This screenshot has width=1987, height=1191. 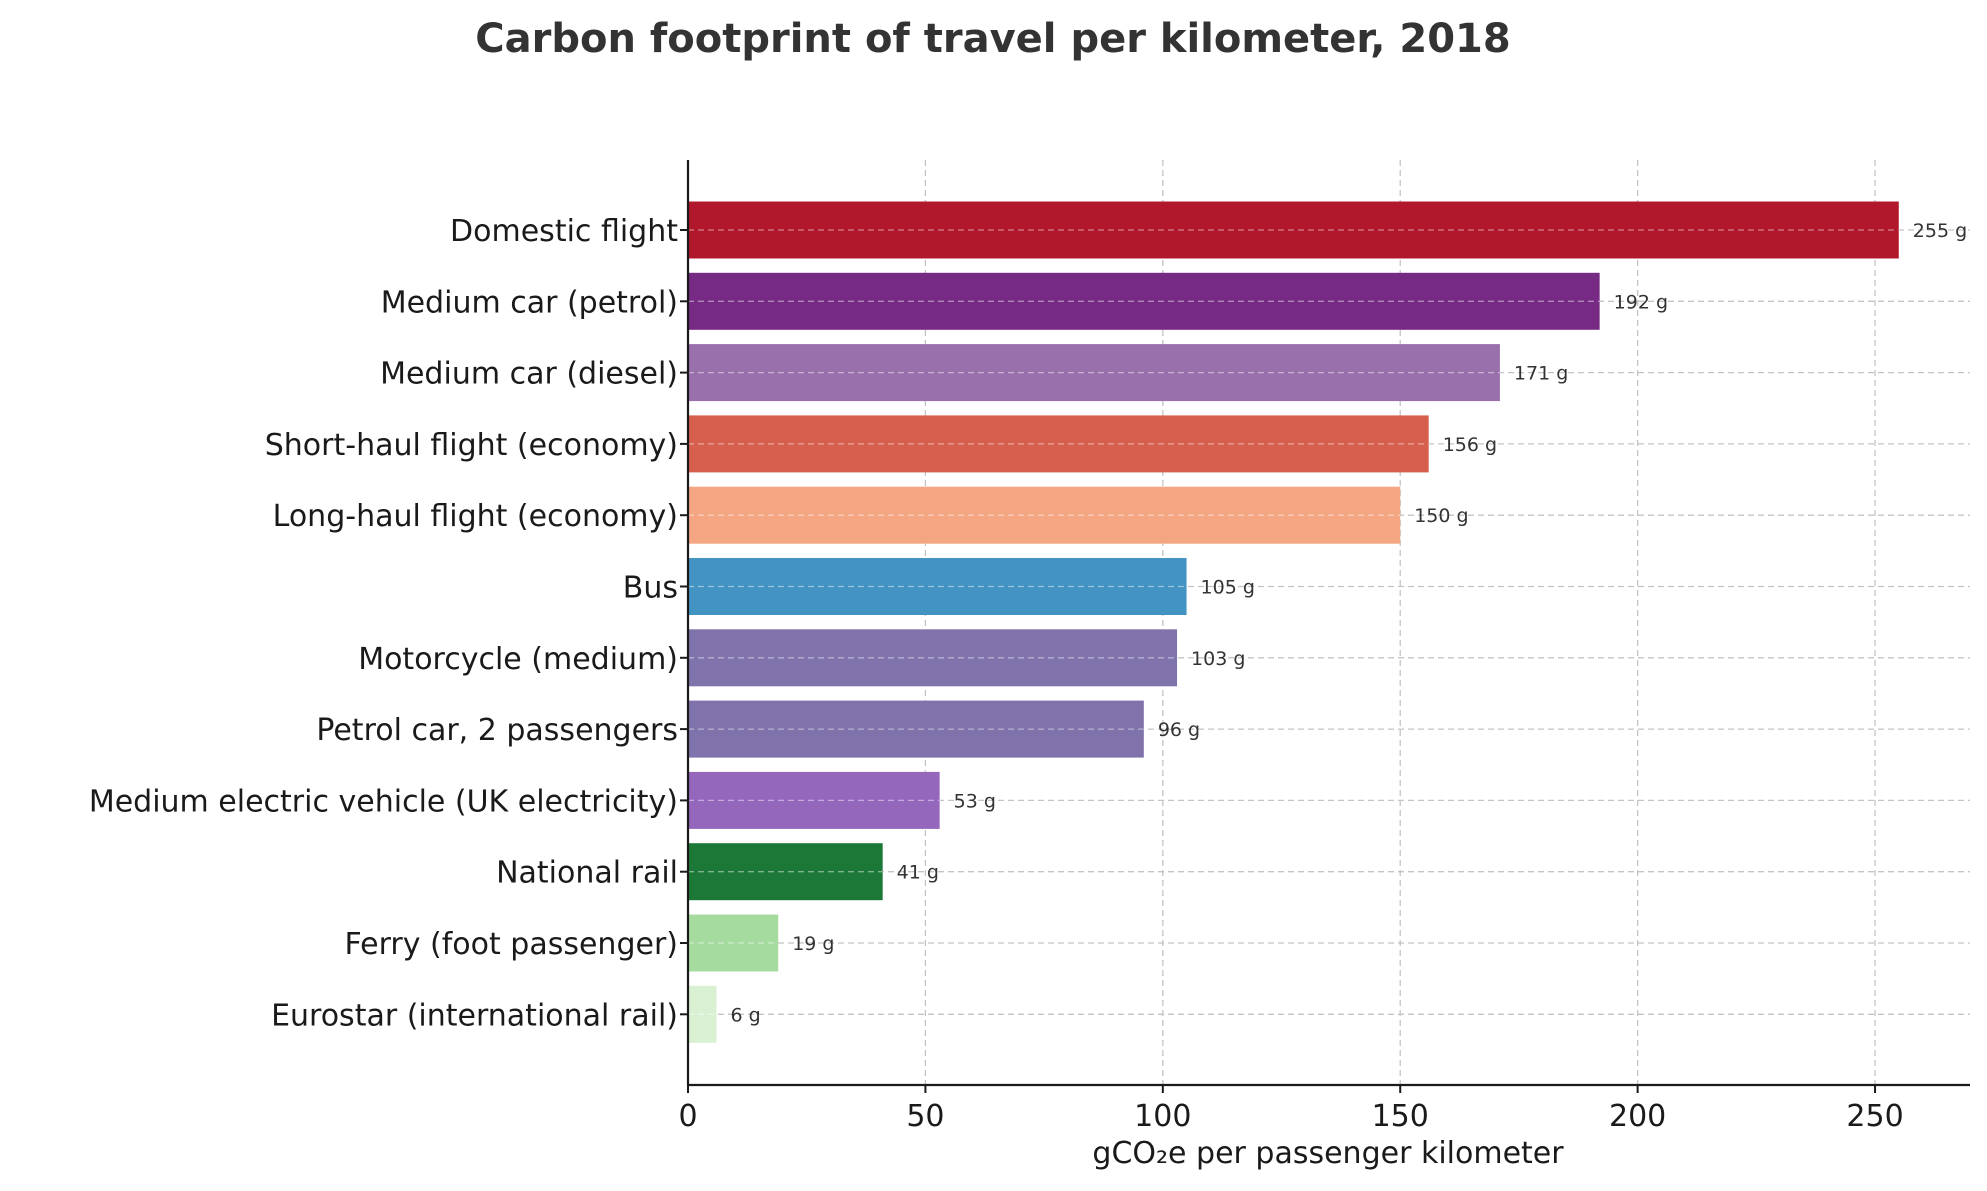 I want to click on x-tick-label: 100, so click(x=1162, y=1116).